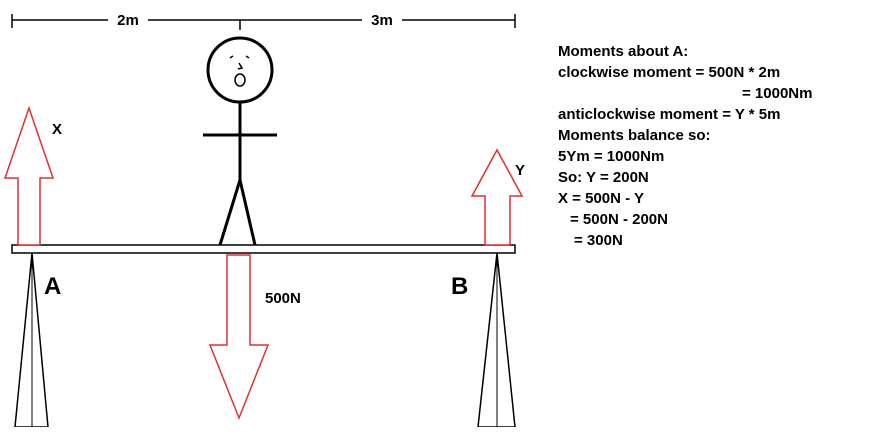  I want to click on working-line: Moments about A:, so click(623, 51).